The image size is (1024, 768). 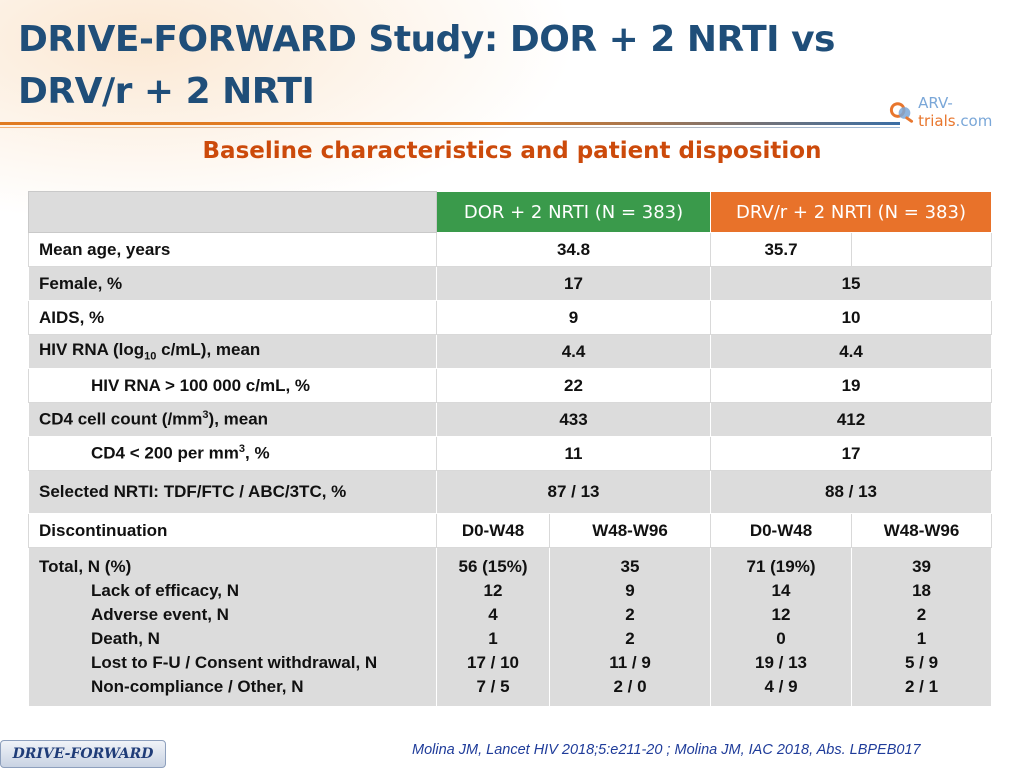 I want to click on row-label: CD4 < 200 per mm3, %, so click(x=232, y=453).